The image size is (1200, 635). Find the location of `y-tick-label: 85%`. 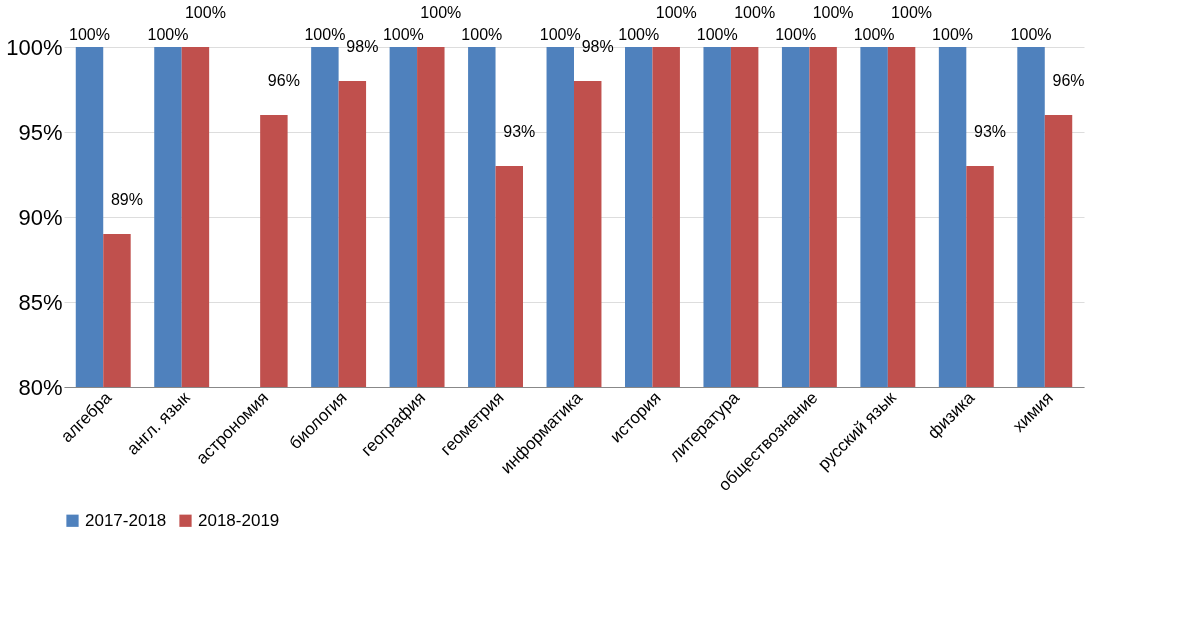

y-tick-label: 85% is located at coordinates (40, 302).